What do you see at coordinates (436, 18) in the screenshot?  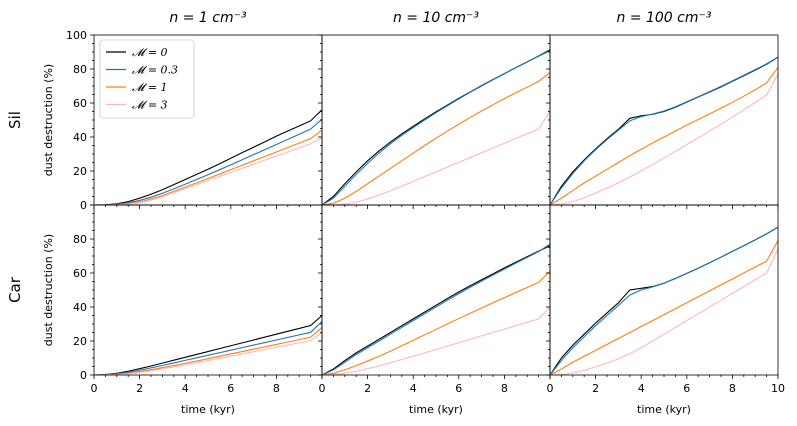 I see `column-title: n = 10 cm⁻³` at bounding box center [436, 18].